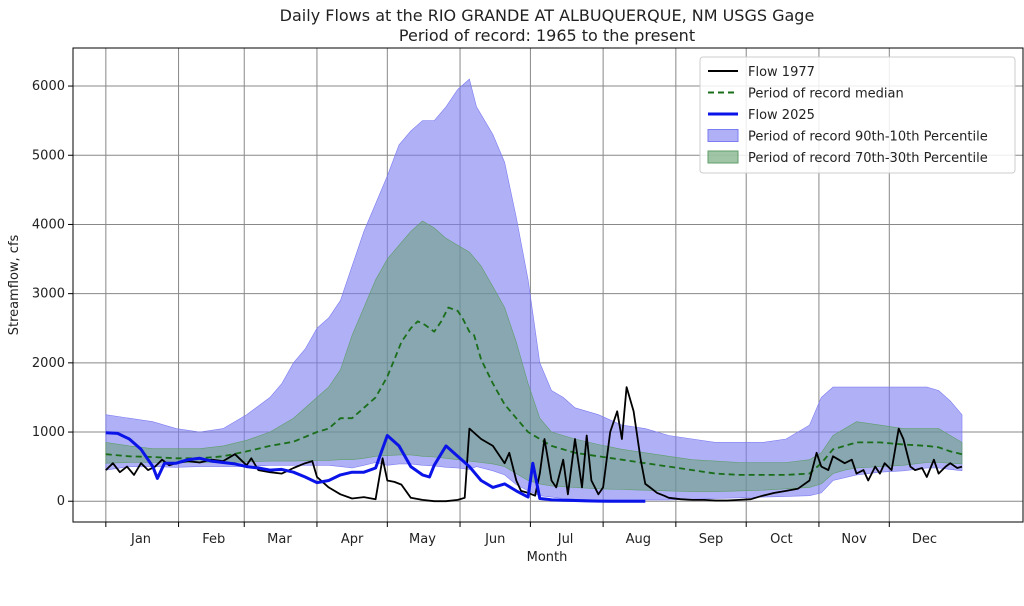  What do you see at coordinates (826, 94) in the screenshot?
I see `legend-label: Period of record median` at bounding box center [826, 94].